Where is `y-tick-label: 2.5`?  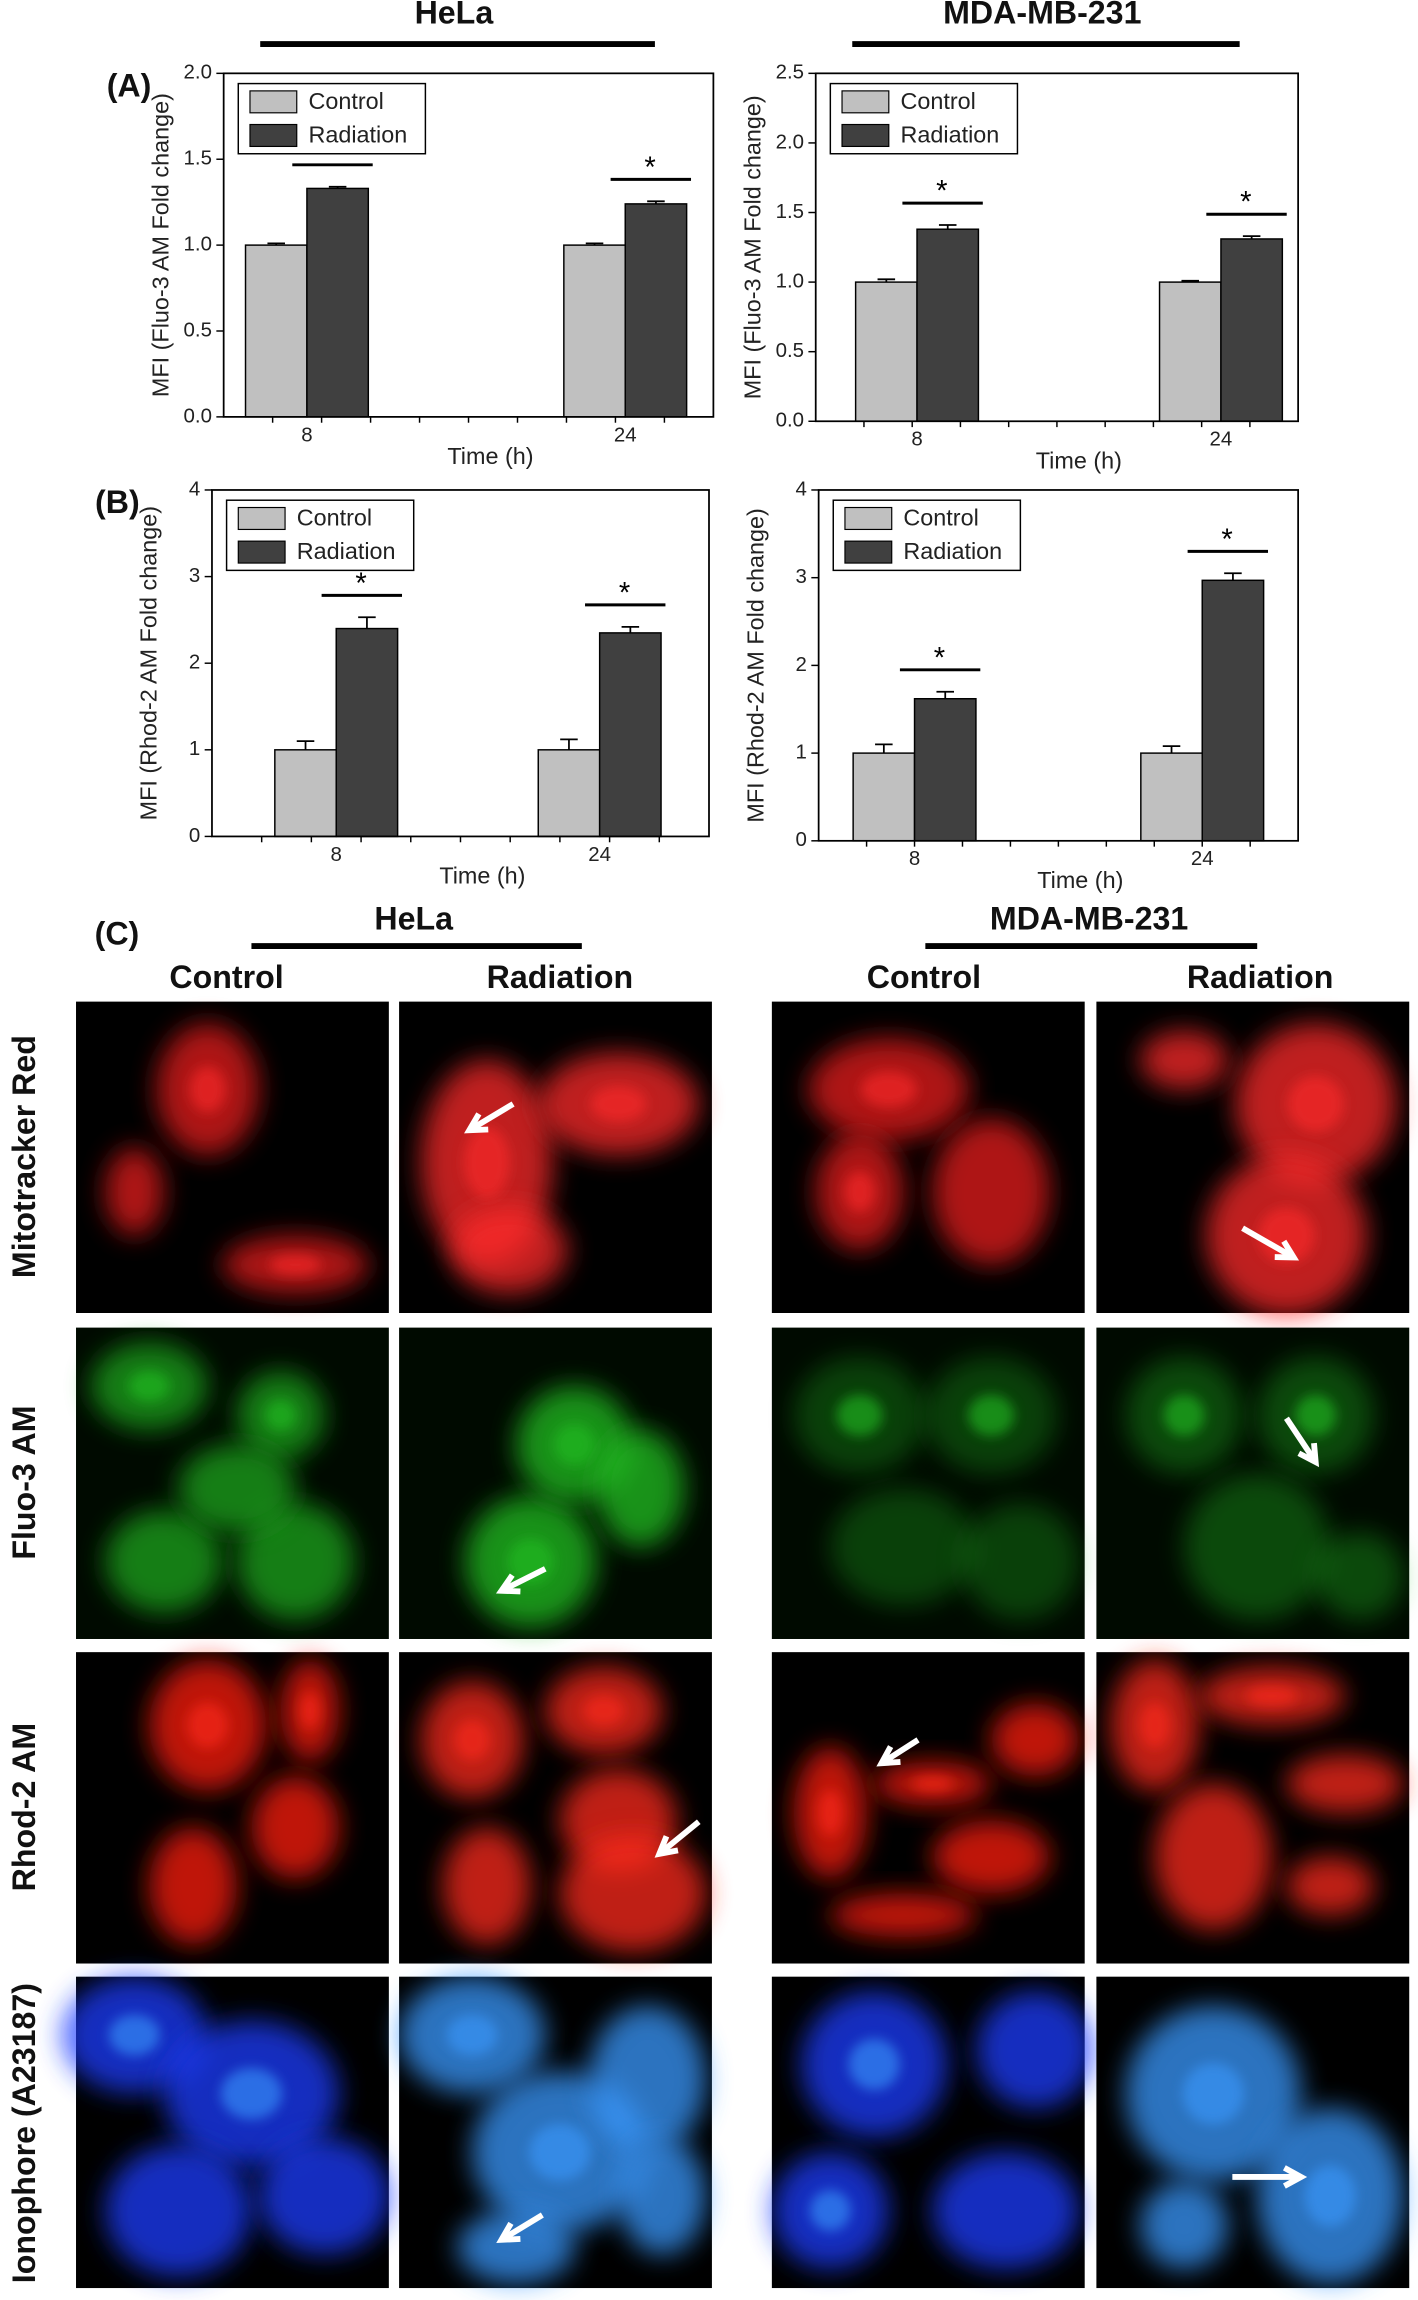 y-tick-label: 2.5 is located at coordinates (790, 72).